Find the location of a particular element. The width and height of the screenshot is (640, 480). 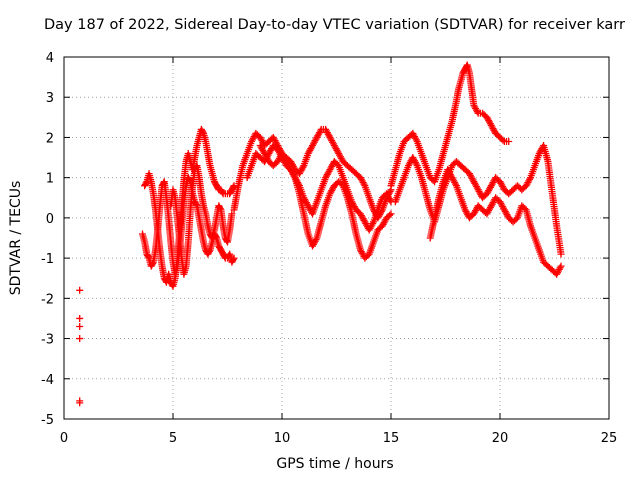

x-axis-label: GPS time / hours is located at coordinates (335, 464).